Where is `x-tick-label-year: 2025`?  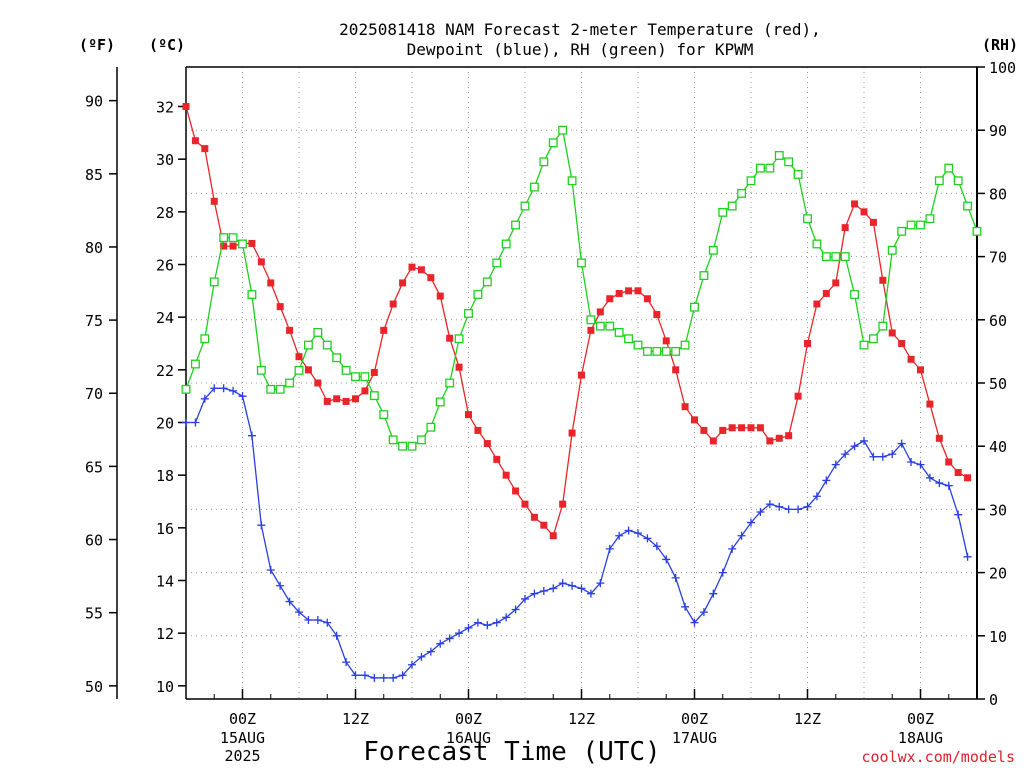
x-tick-label-year: 2025 is located at coordinates (242, 756).